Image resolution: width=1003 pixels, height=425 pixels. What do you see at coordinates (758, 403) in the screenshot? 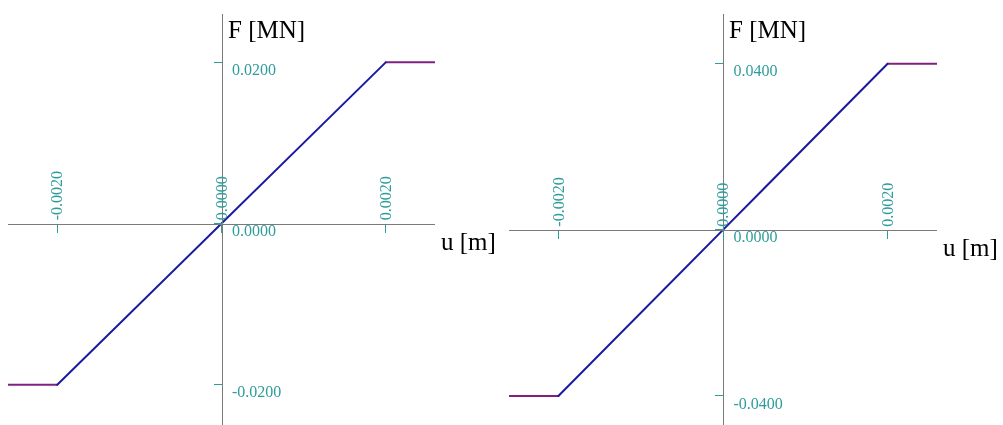
I see `y-tick-label: -0.0400` at bounding box center [758, 403].